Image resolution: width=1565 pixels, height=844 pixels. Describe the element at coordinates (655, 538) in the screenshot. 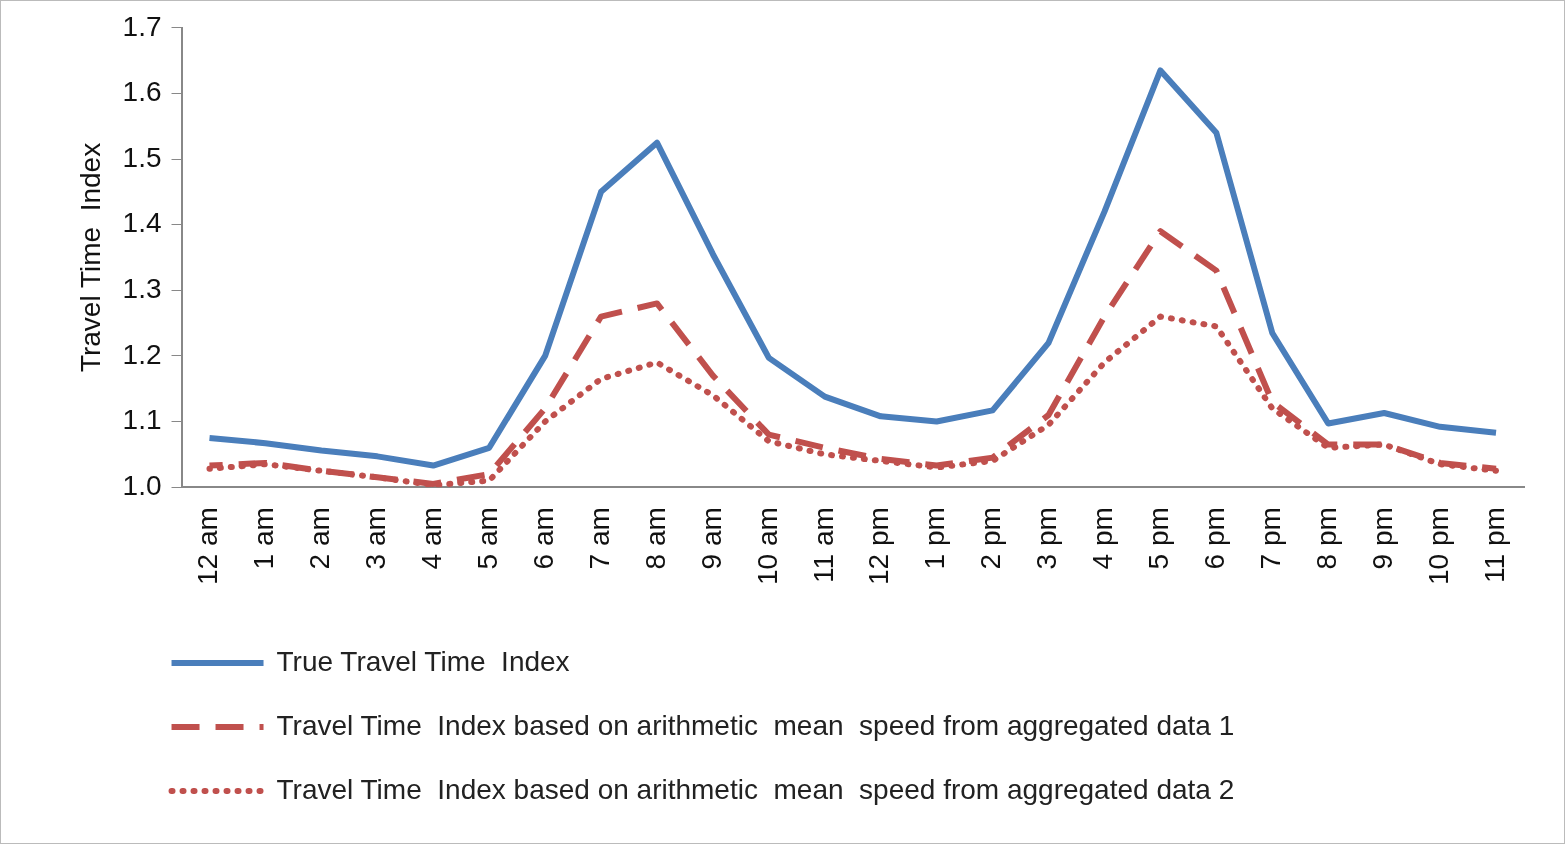

I see `x-tick-label: 8 am` at that location.